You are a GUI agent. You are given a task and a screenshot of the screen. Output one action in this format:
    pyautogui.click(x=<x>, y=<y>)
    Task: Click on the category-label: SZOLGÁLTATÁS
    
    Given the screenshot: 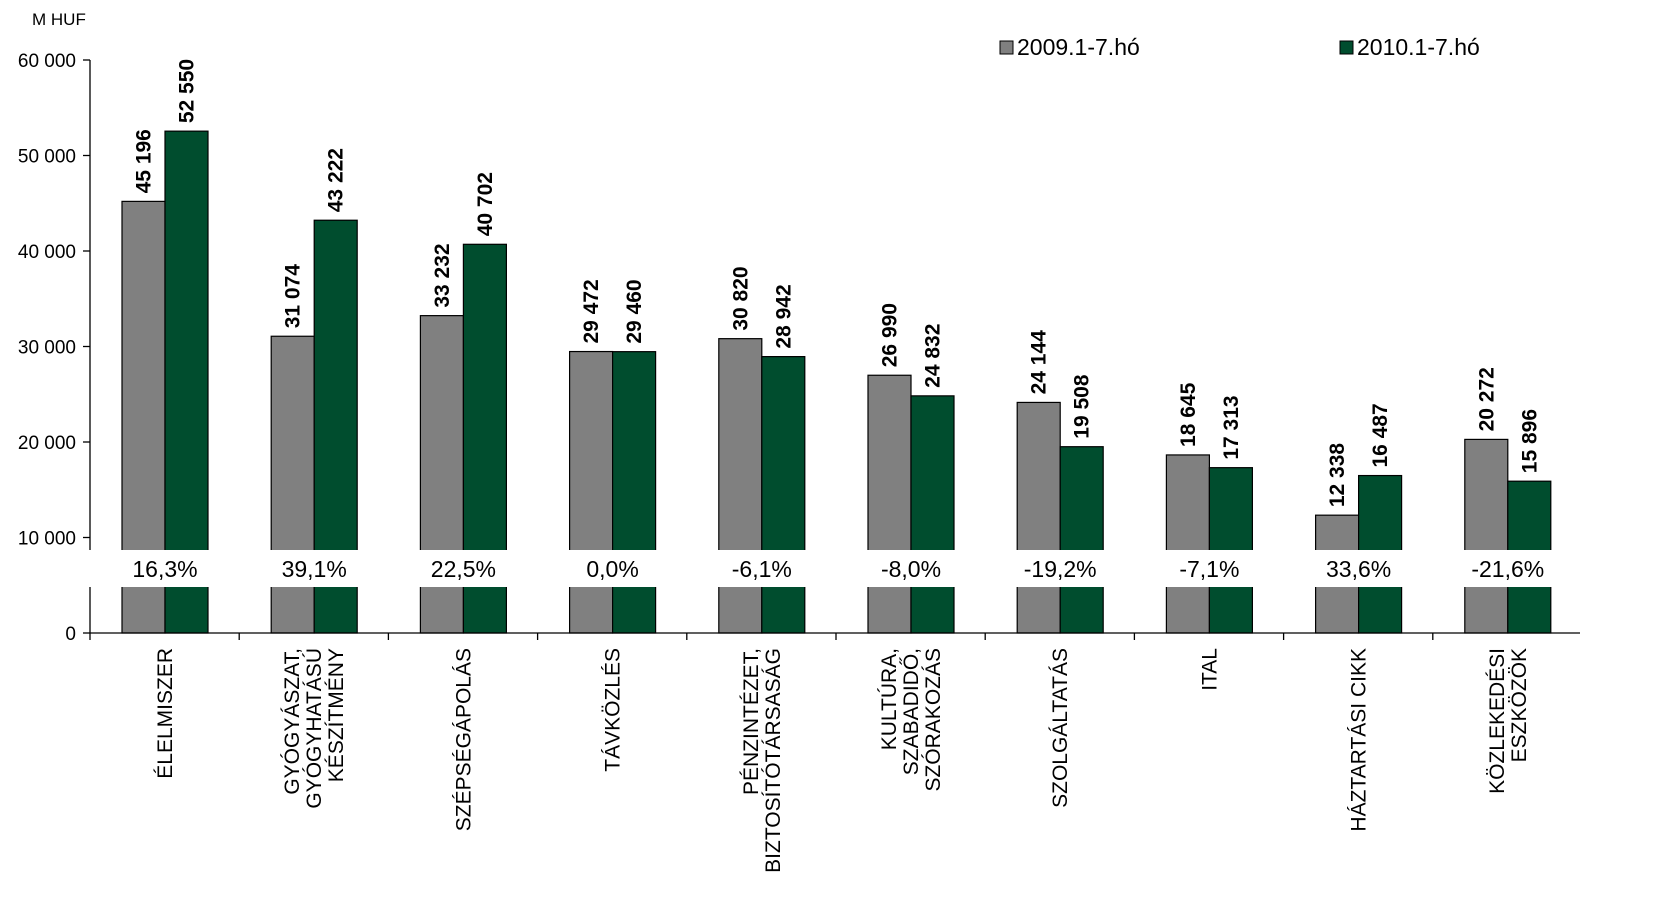 What is the action you would take?
    pyautogui.click(x=1060, y=728)
    